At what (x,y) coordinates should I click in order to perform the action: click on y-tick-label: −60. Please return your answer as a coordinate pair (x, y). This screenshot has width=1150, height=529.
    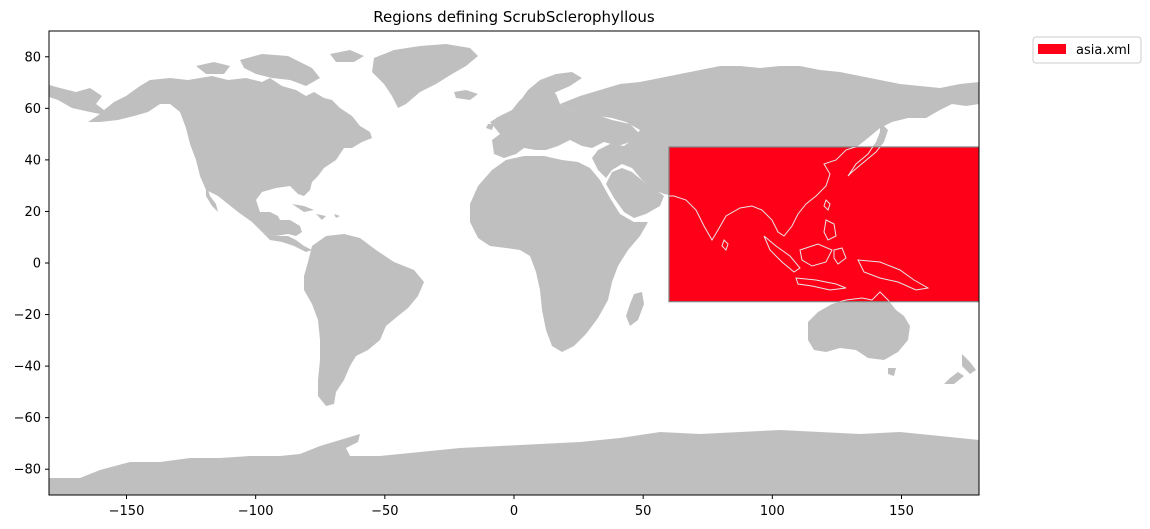
    Looking at the image, I should click on (27, 418).